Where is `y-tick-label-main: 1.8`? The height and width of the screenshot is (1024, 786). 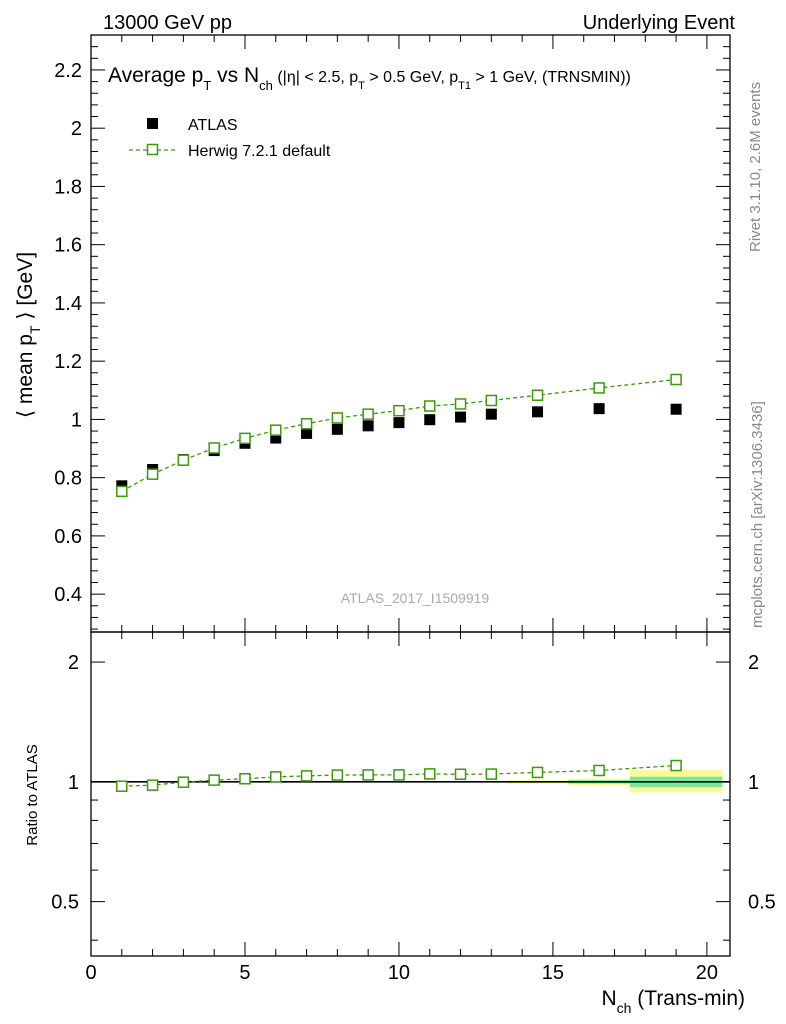
y-tick-label-main: 1.8 is located at coordinates (68, 187).